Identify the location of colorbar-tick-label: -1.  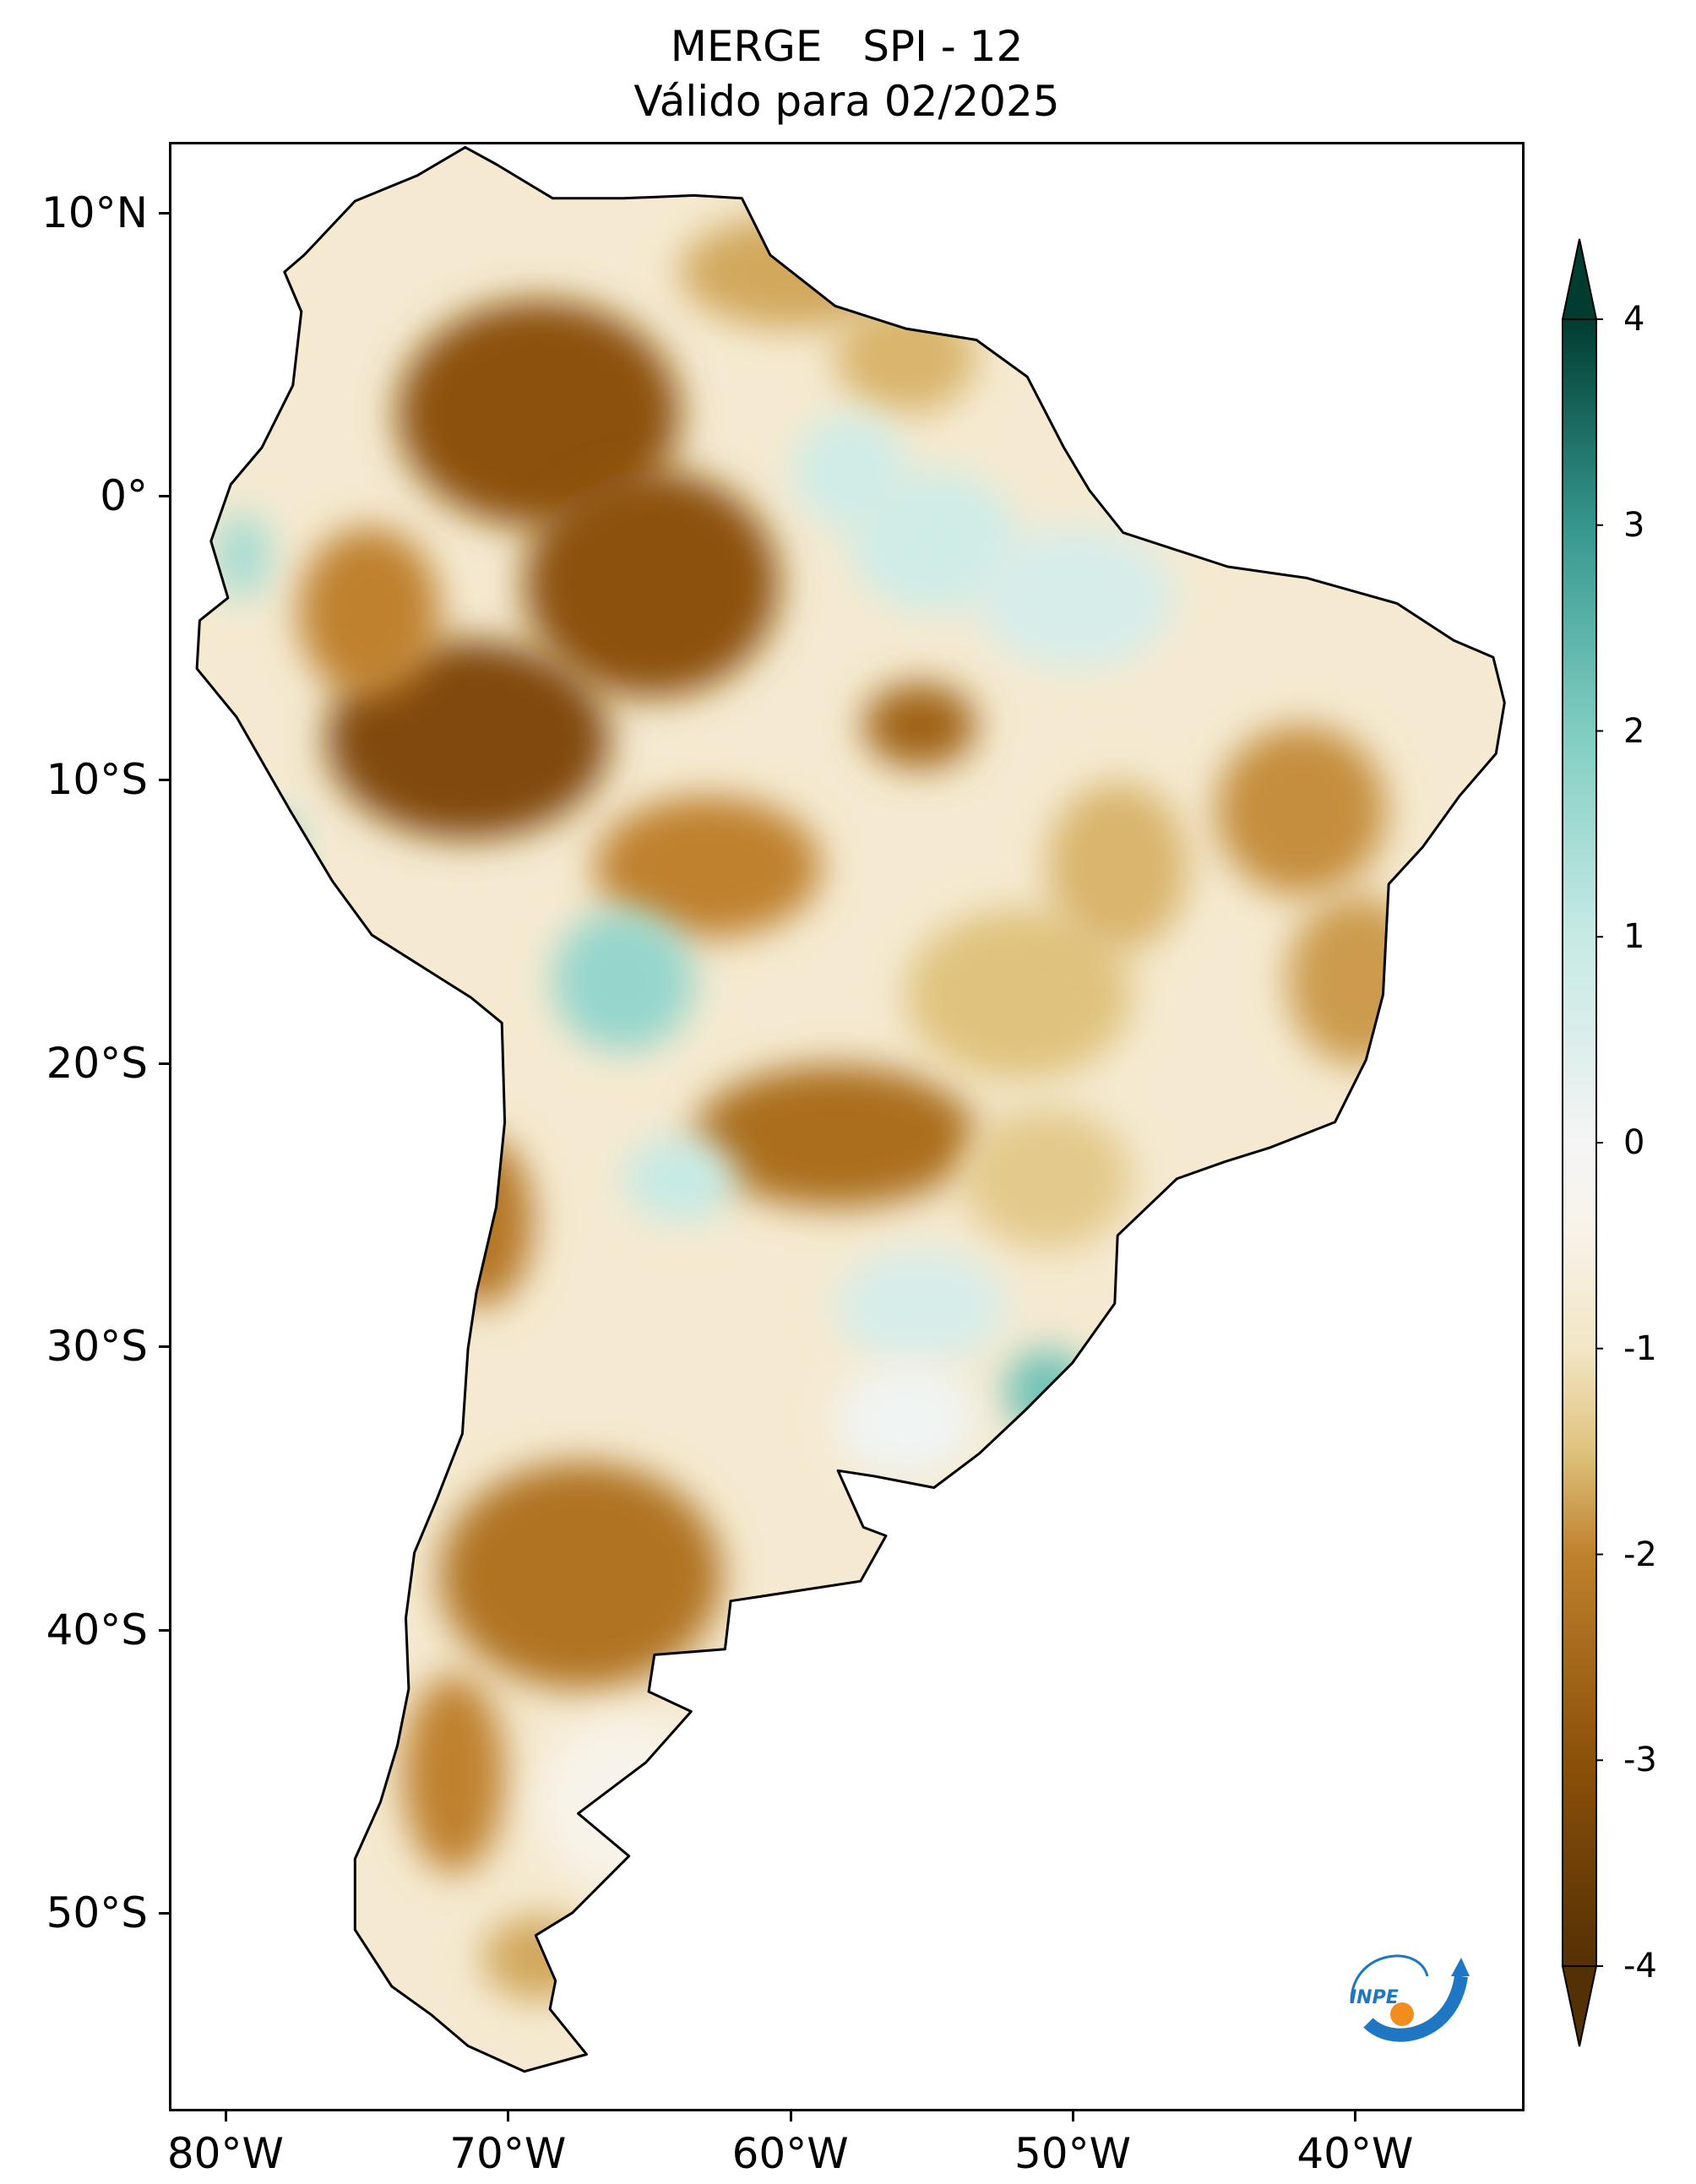
(1640, 1348).